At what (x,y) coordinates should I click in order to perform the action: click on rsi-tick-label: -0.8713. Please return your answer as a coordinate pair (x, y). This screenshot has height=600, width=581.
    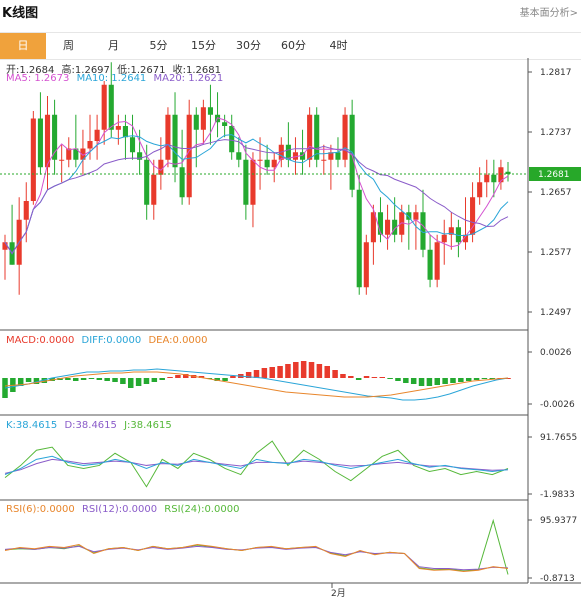
    Looking at the image, I should click on (557, 579).